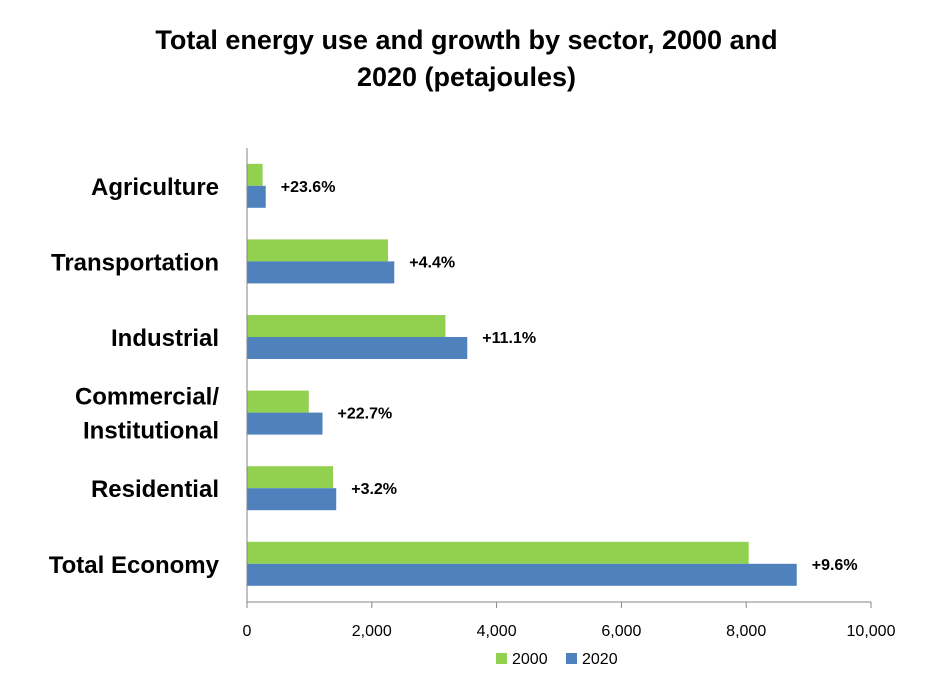 The image size is (933, 679). Describe the element at coordinates (155, 489) in the screenshot. I see `category-label: Residential` at that location.